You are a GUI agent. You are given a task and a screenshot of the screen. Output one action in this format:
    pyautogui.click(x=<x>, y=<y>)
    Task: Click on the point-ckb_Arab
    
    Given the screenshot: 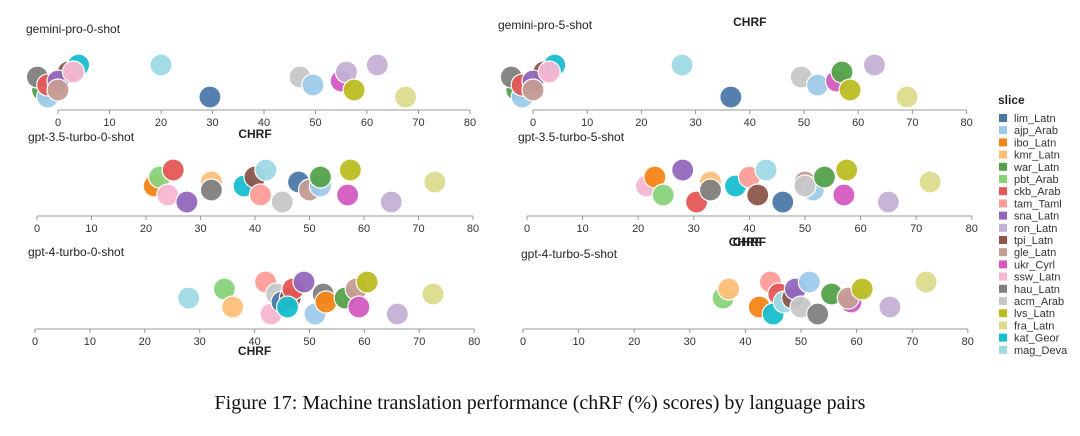 What is the action you would take?
    pyautogui.click(x=173, y=170)
    